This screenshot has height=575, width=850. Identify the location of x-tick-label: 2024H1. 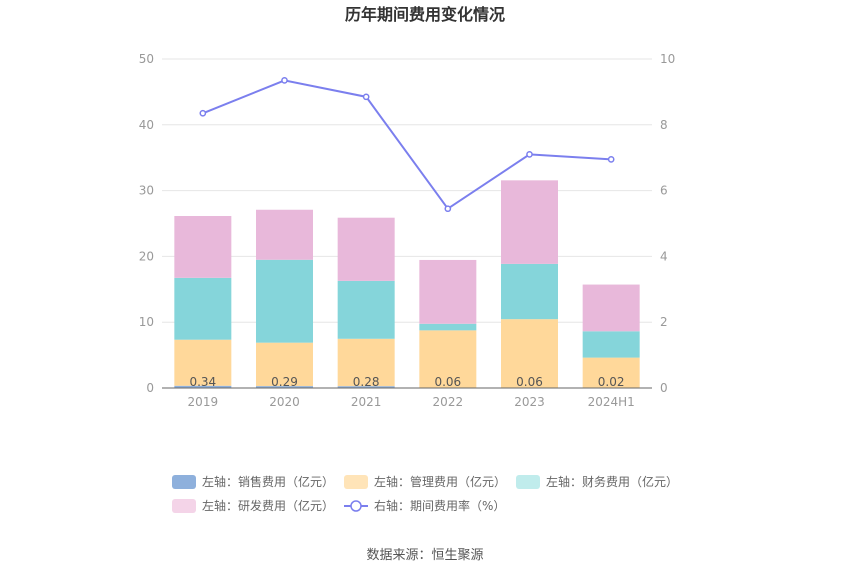
(611, 402).